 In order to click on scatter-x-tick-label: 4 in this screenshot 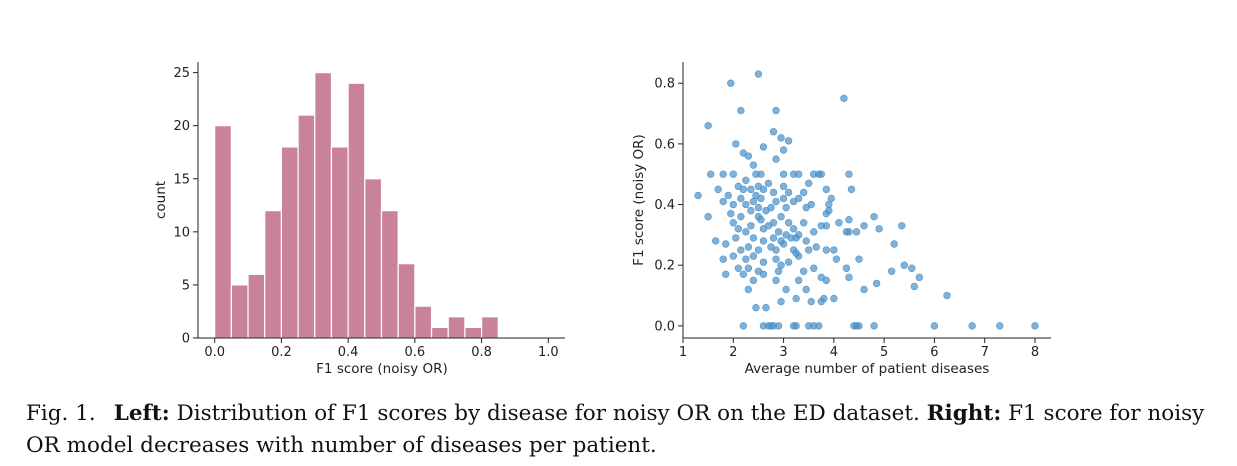, I will do `click(834, 352)`.